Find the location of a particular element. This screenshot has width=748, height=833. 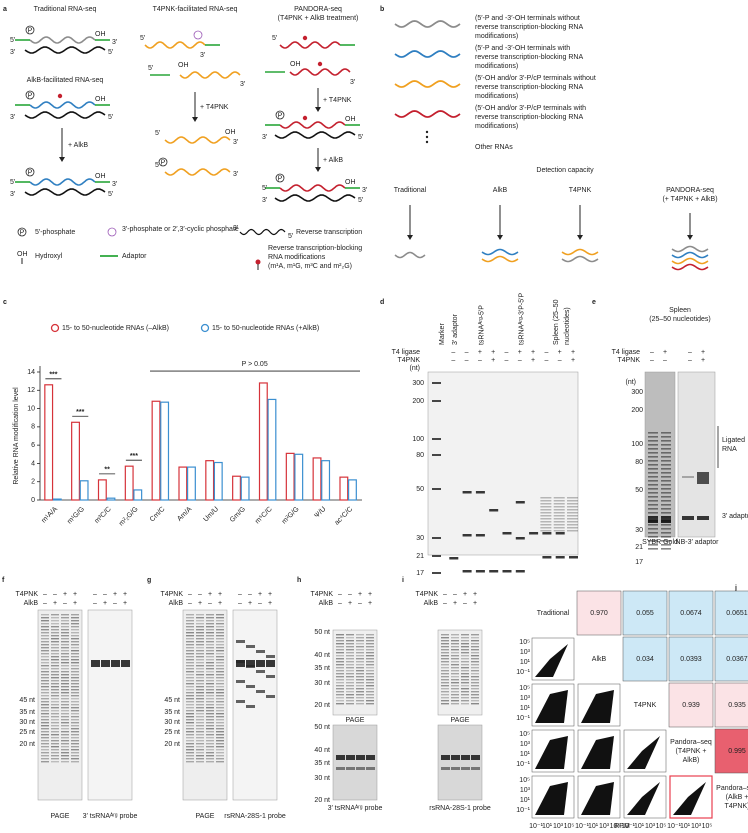

label: 35 nt is located at coordinates (322, 668).